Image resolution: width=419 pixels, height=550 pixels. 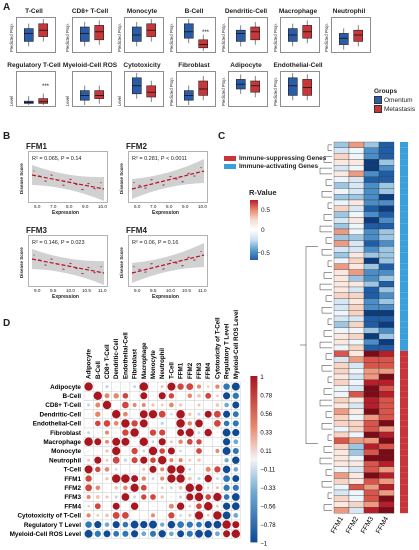 I want to click on boxplot-tile: Dendritic-Cell Predicted Prop., so click(x=247, y=30).